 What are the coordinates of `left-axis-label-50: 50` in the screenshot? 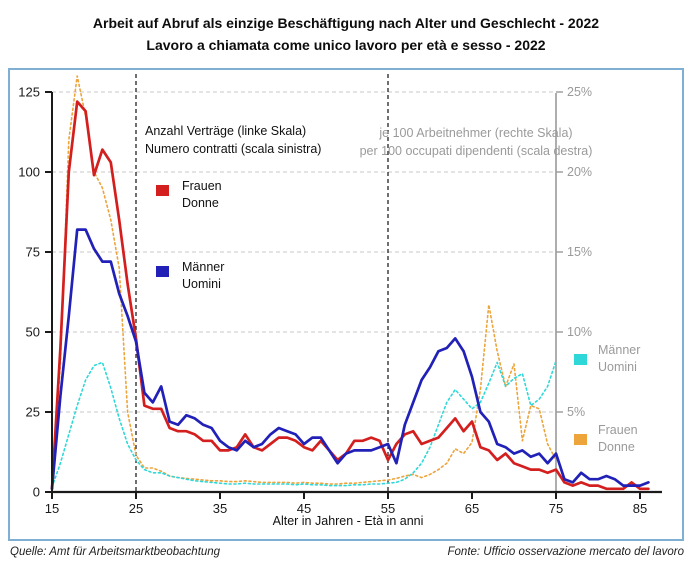 It's located at (33, 332).